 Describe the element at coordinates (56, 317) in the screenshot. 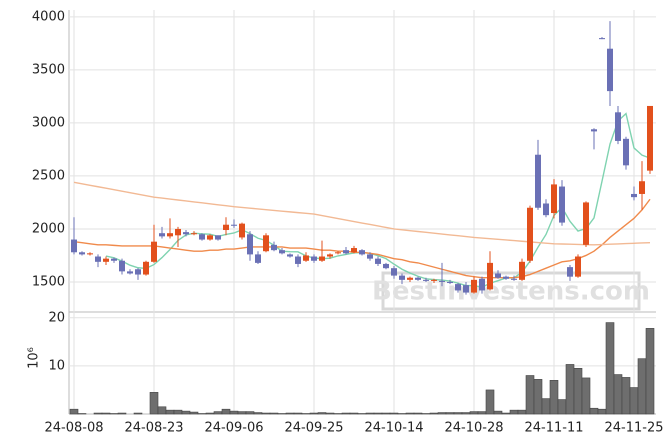

I see `y-tick-label: 20` at that location.